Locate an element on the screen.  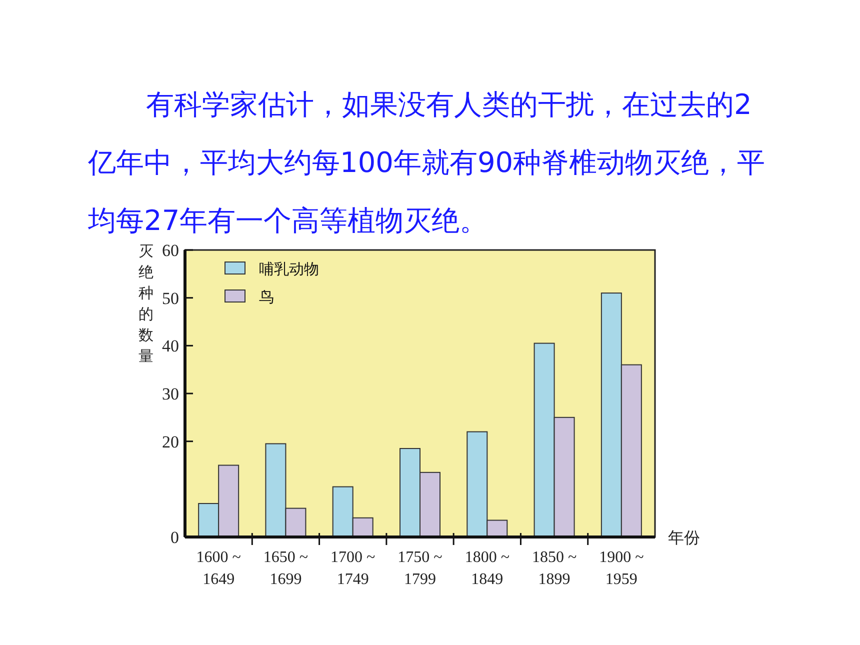
legend-label: 鸟 is located at coordinates (266, 297).